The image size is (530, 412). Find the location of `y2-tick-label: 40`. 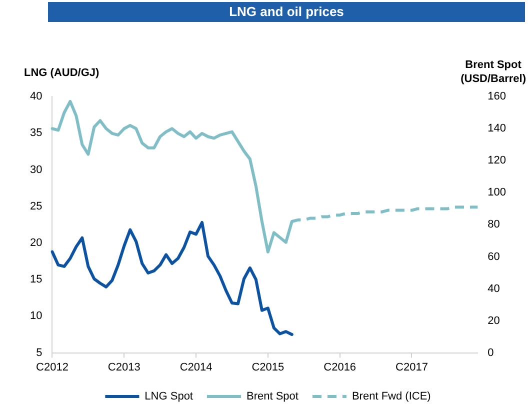

y2-tick-label: 40 is located at coordinates (494, 288).